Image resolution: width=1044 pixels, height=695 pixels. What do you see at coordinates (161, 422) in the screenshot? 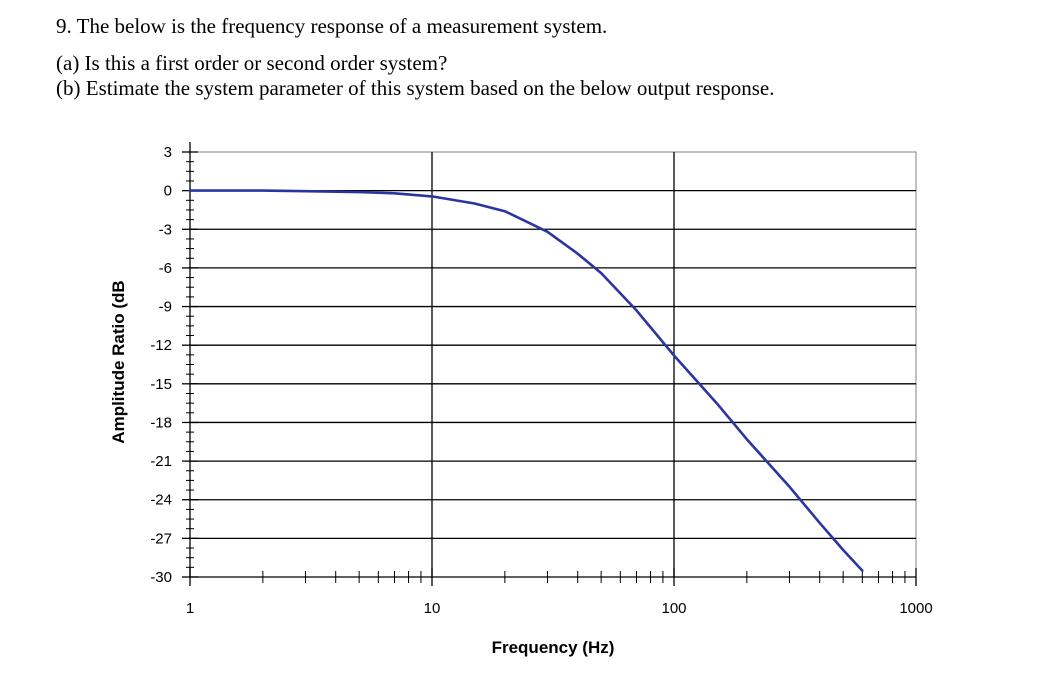
I see `y-tick-label: -18` at bounding box center [161, 422].